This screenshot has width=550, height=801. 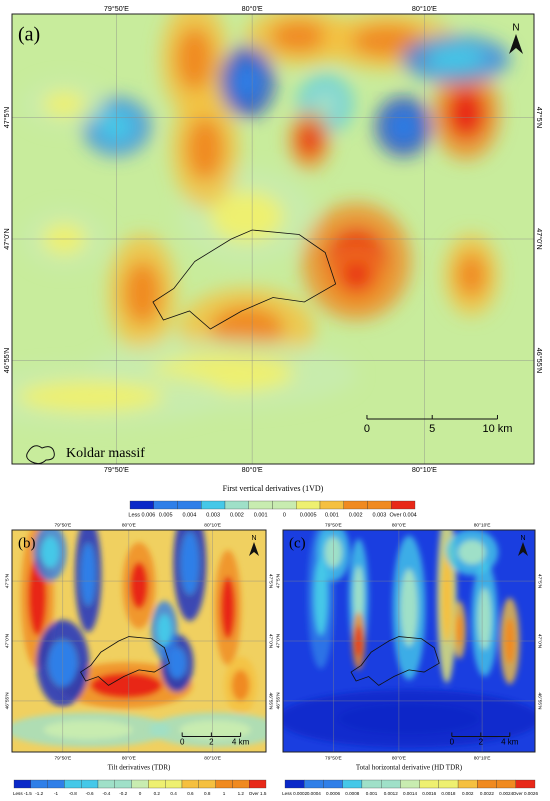 What do you see at coordinates (506, 793) in the screenshot?
I see `colorbar-label: 0.0024` at bounding box center [506, 793].